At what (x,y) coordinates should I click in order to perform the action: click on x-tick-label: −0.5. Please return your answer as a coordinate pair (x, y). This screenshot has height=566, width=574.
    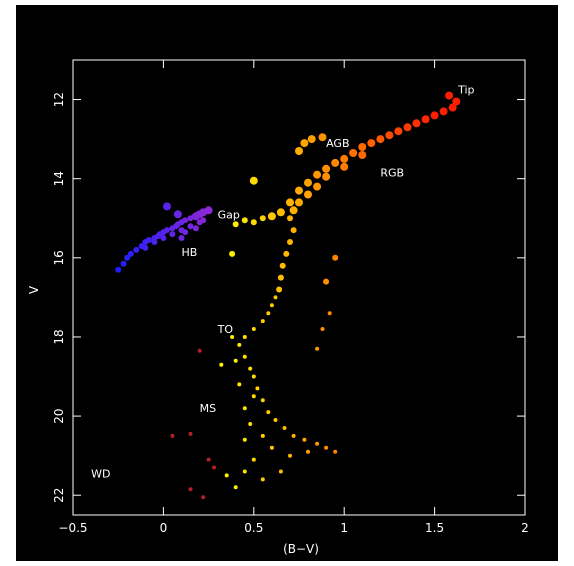
    Looking at the image, I should click on (72, 528).